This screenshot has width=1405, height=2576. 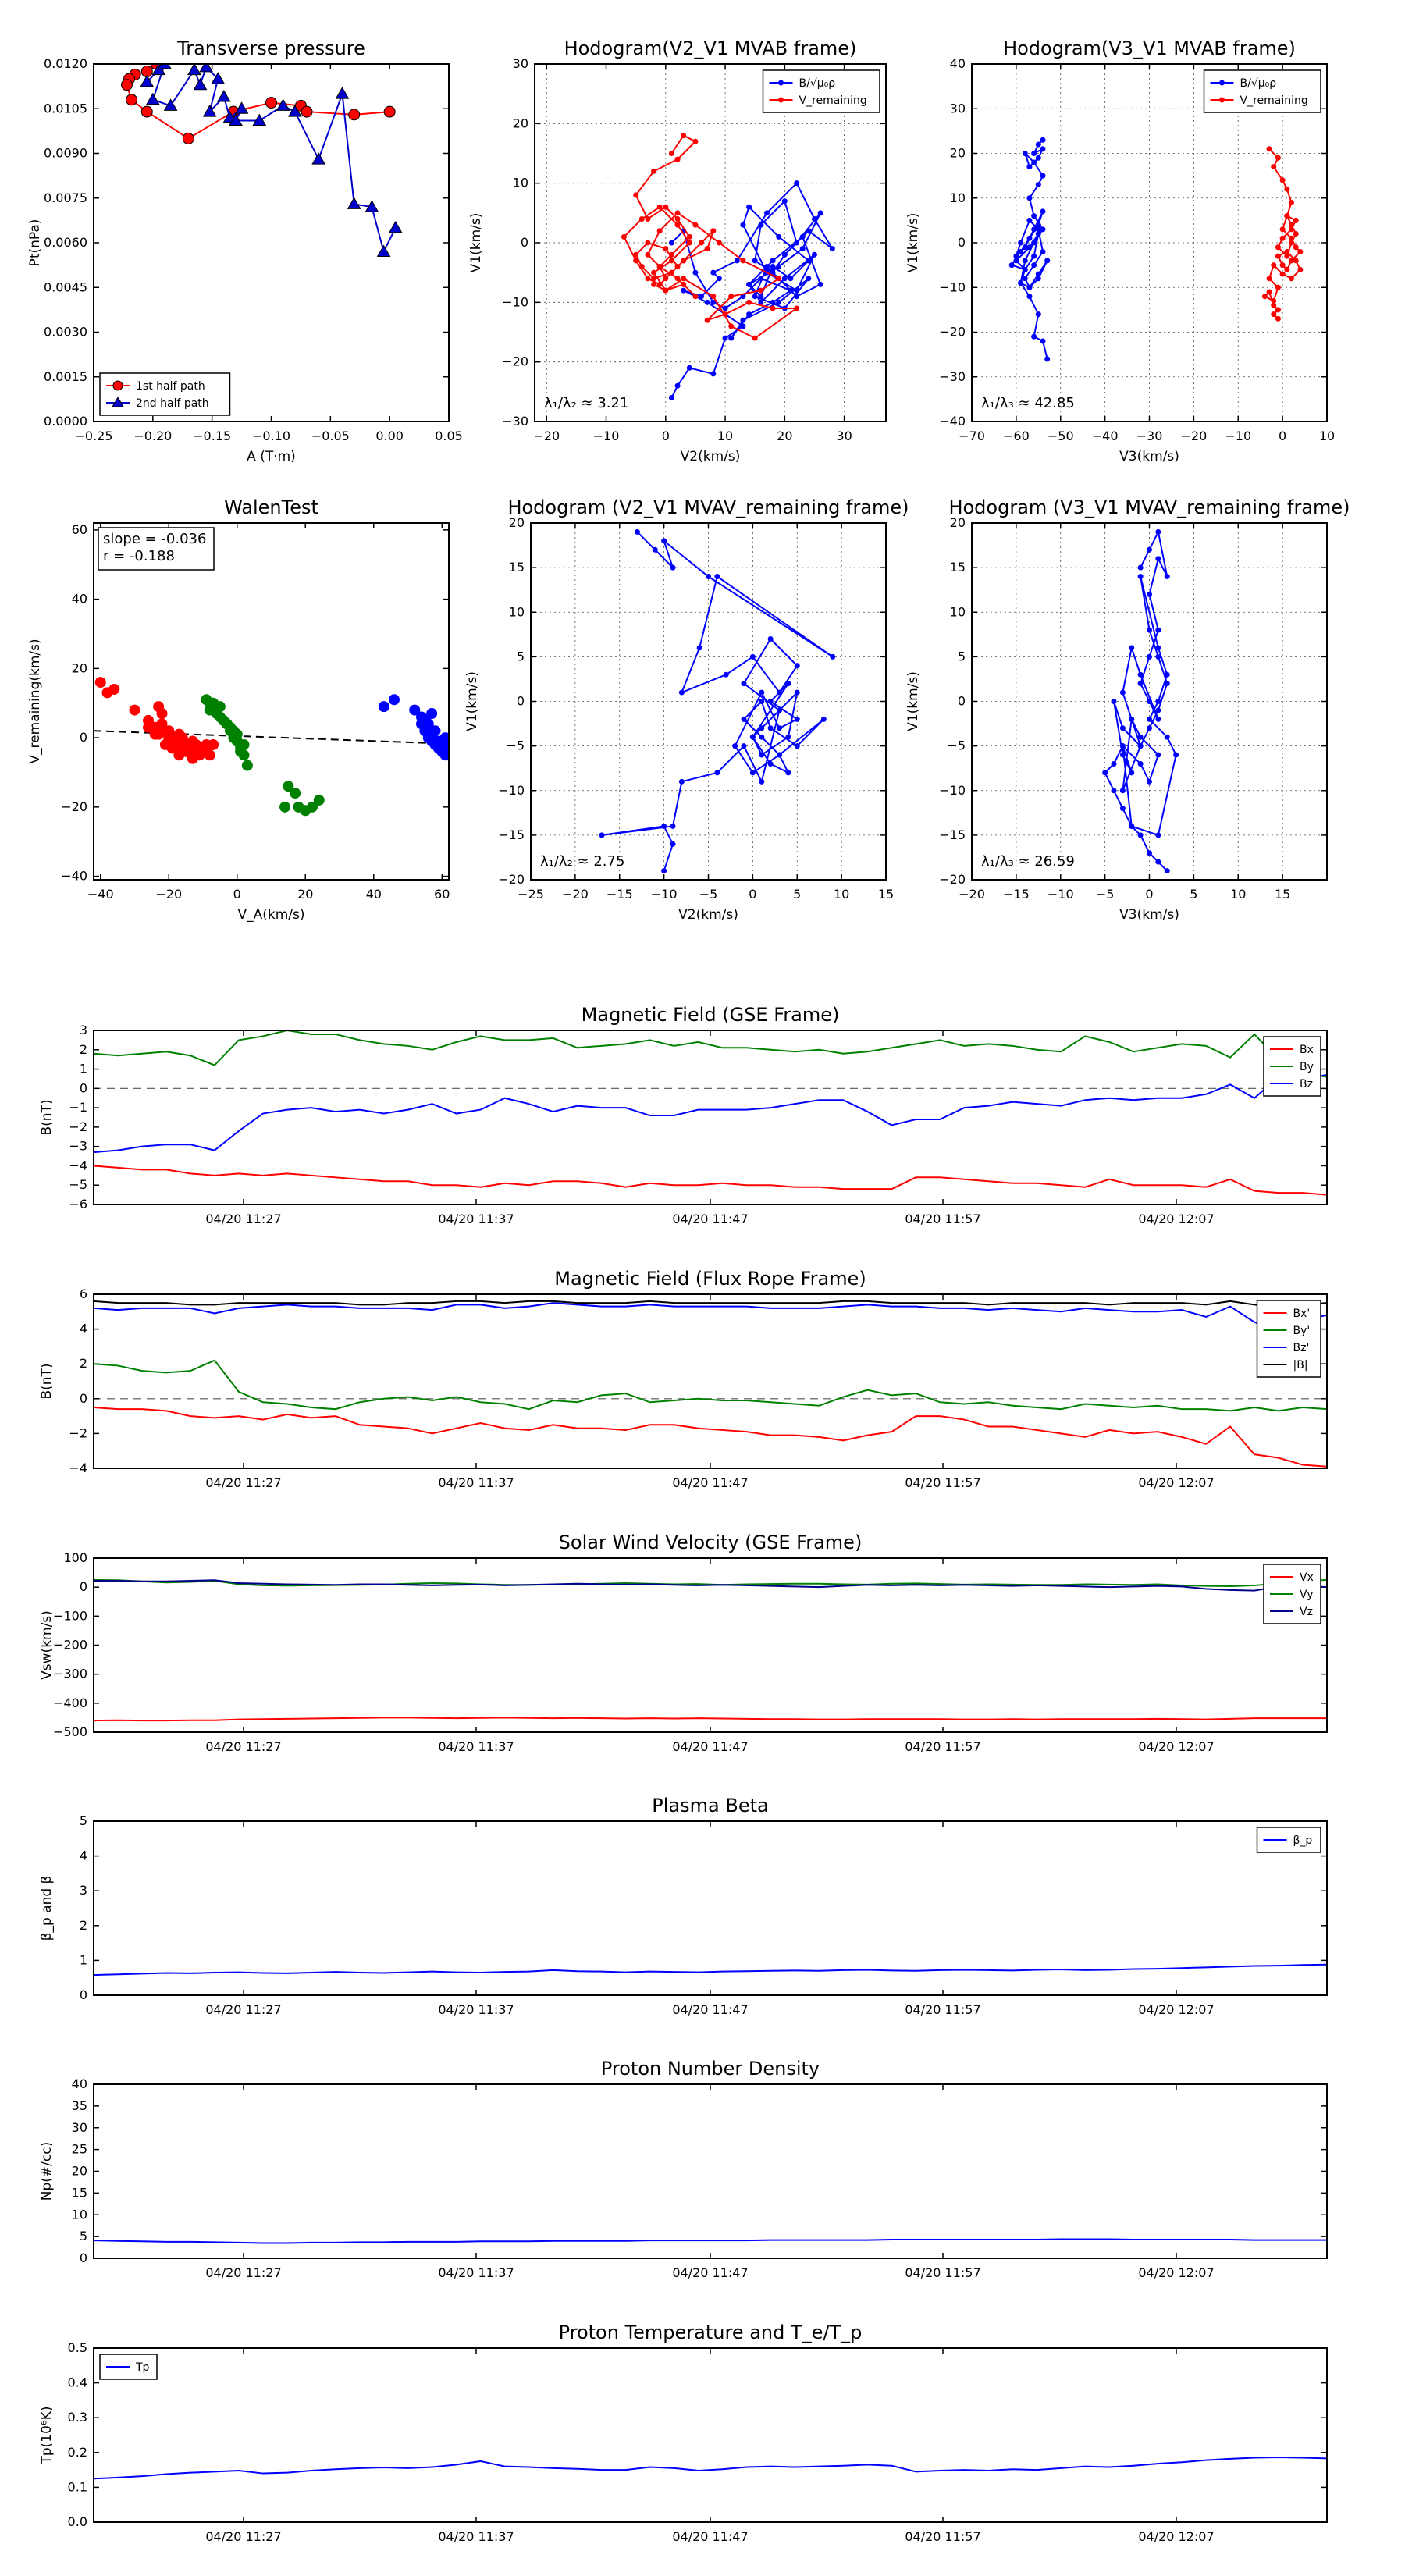 I want to click on legend-label: 2nd half path, so click(x=172, y=404).